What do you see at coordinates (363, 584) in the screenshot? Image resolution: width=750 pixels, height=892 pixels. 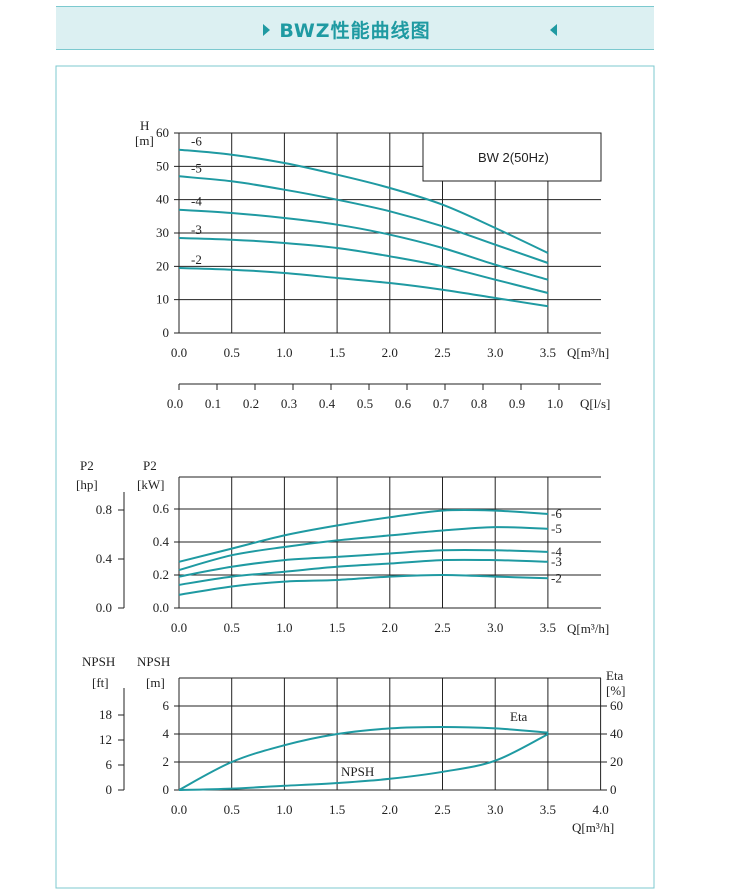 I see `series-line-n2` at bounding box center [363, 584].